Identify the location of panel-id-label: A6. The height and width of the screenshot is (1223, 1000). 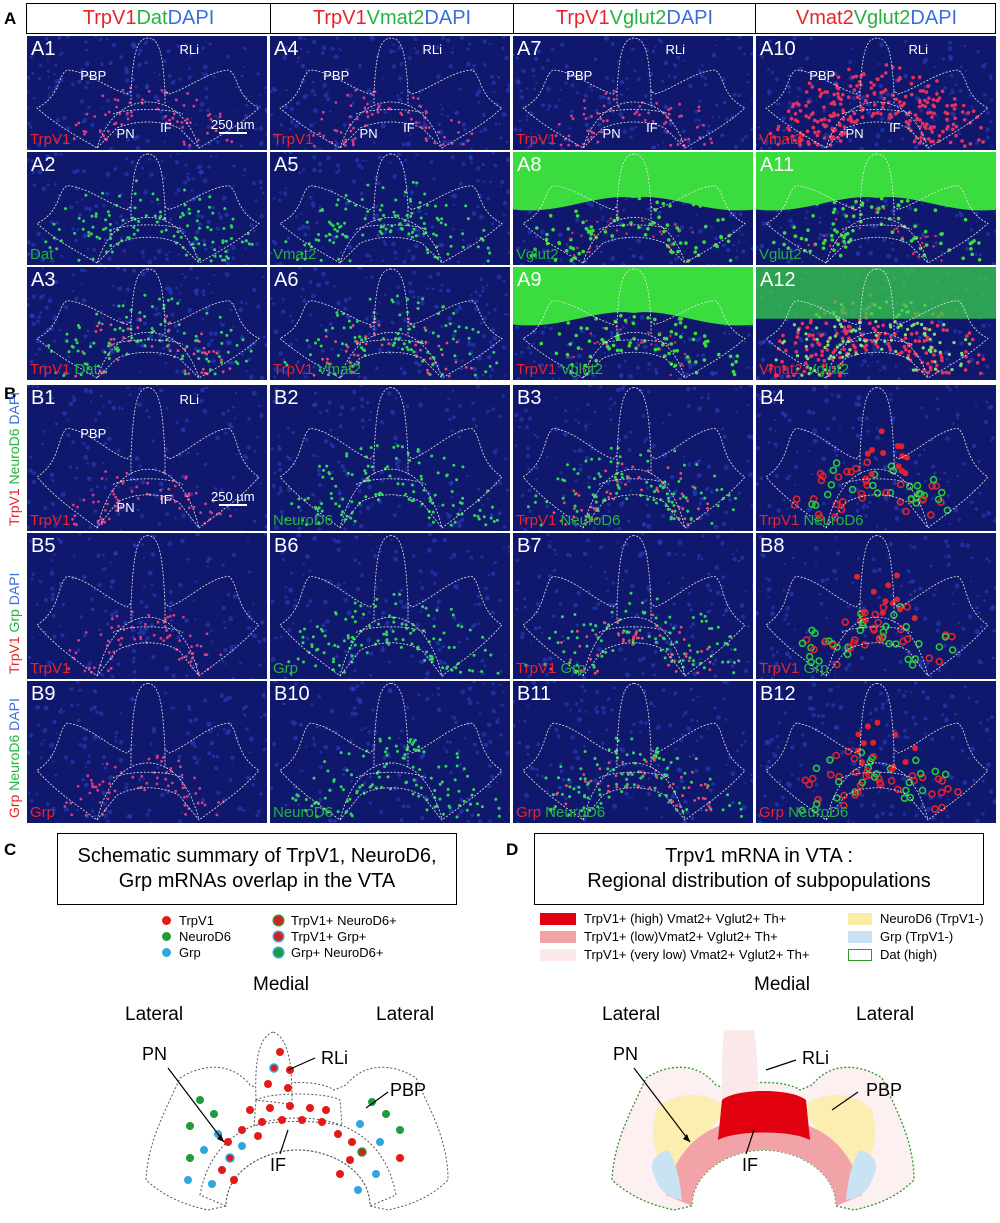
(286, 280).